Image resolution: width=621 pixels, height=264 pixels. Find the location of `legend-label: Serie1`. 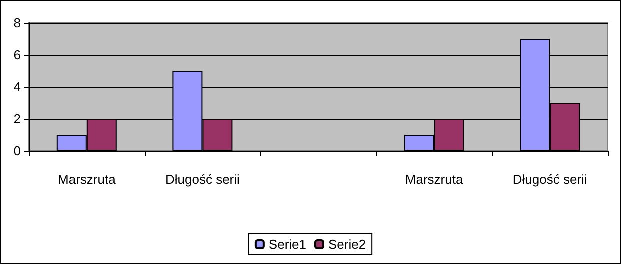

legend-label: Serie1 is located at coordinates (287, 244).